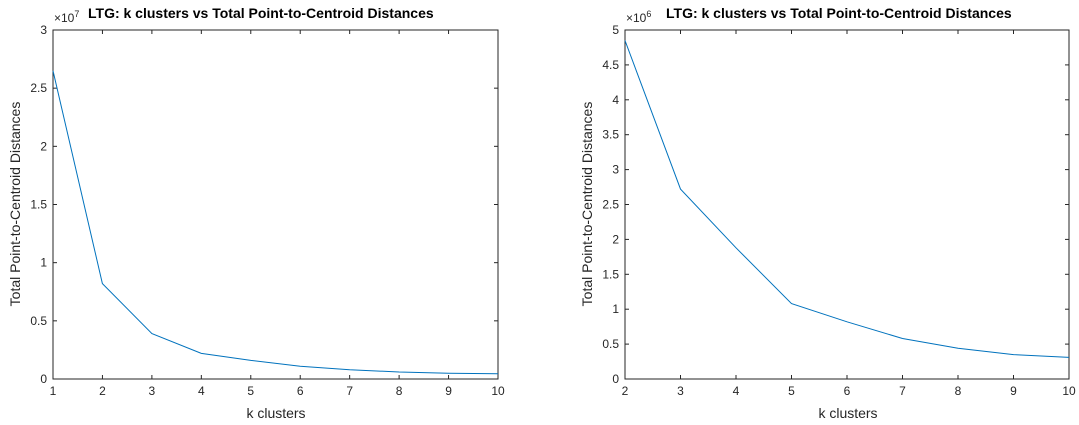  Describe the element at coordinates (66, 17) in the screenshot. I see `y-exponent: ×10⁷` at that location.